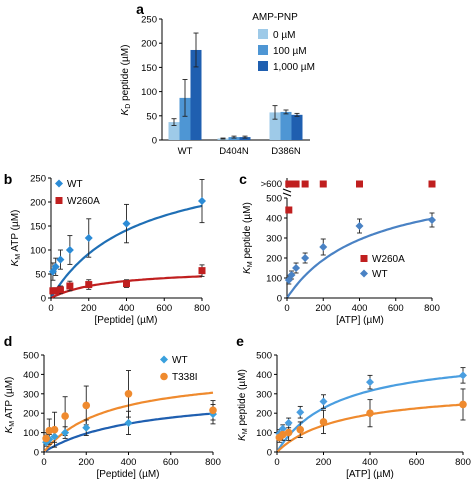  I want to click on legend-label: 0 µM, so click(284, 35).